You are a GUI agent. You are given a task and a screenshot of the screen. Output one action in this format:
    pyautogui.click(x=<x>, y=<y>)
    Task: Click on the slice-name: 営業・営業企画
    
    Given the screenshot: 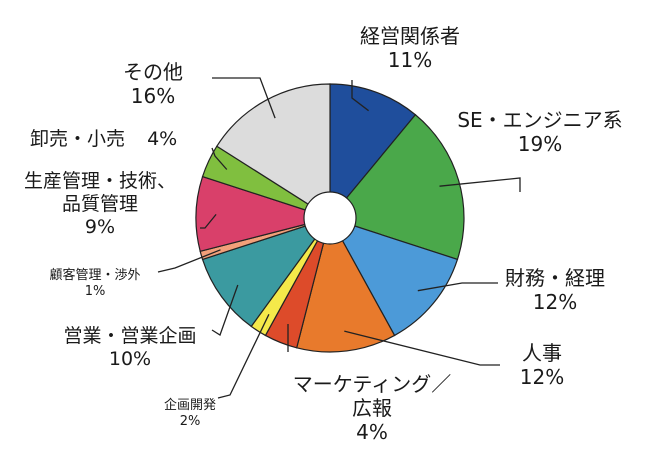 What is the action you would take?
    pyautogui.click(x=130, y=336)
    